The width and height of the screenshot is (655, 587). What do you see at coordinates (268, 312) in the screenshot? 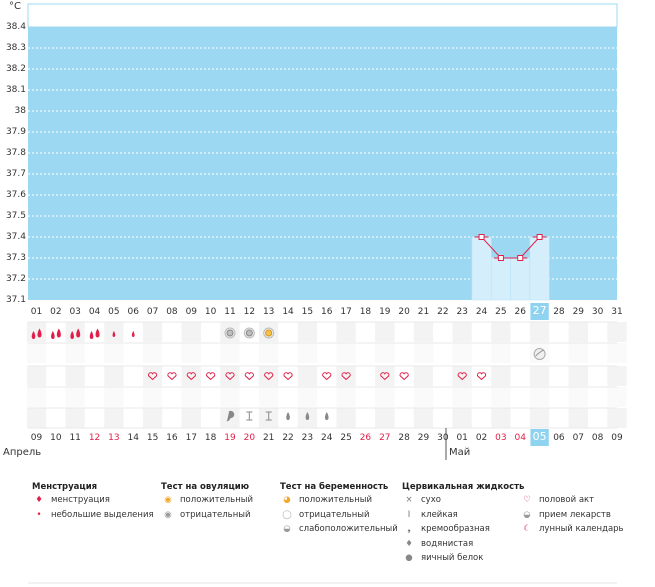
I see `x-cycle-day-label: 13` at bounding box center [268, 312].